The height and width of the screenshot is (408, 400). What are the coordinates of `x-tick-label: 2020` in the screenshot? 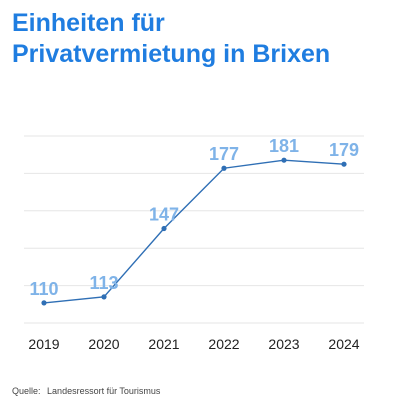 It's located at (103, 344).